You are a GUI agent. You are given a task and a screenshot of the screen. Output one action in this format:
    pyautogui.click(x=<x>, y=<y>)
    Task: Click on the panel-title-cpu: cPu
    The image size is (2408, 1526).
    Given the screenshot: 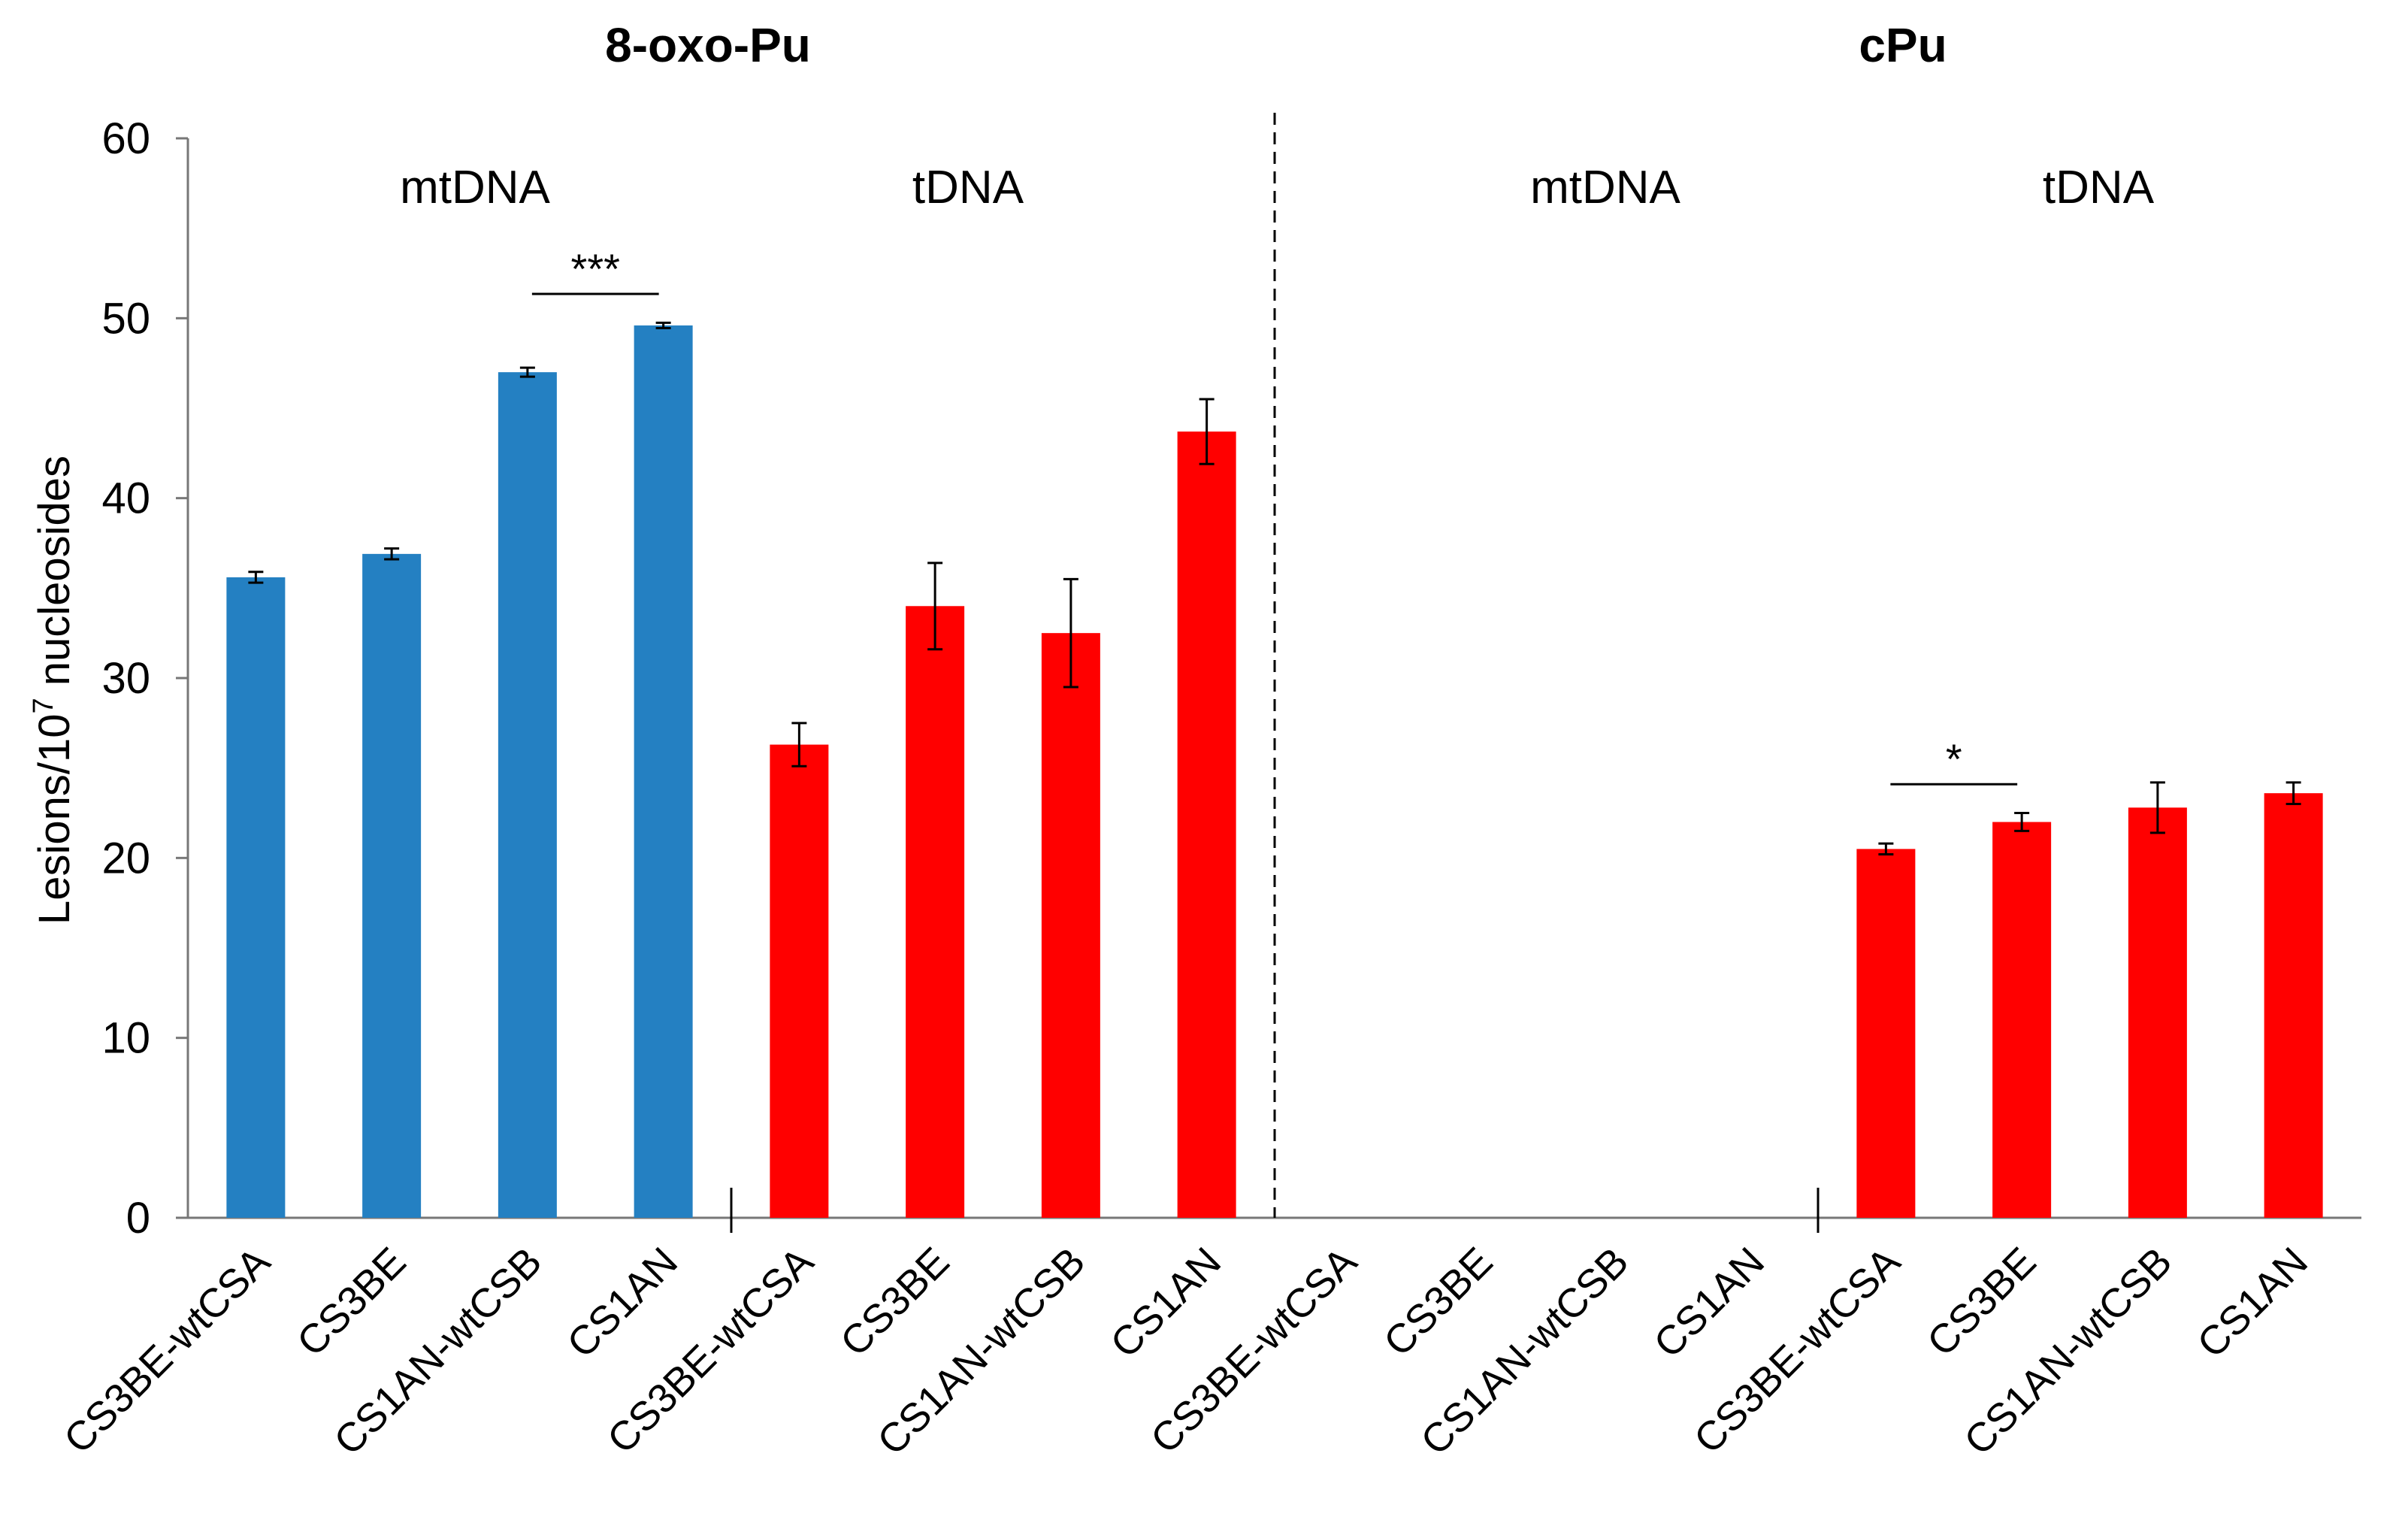 What is the action you would take?
    pyautogui.click(x=1903, y=45)
    